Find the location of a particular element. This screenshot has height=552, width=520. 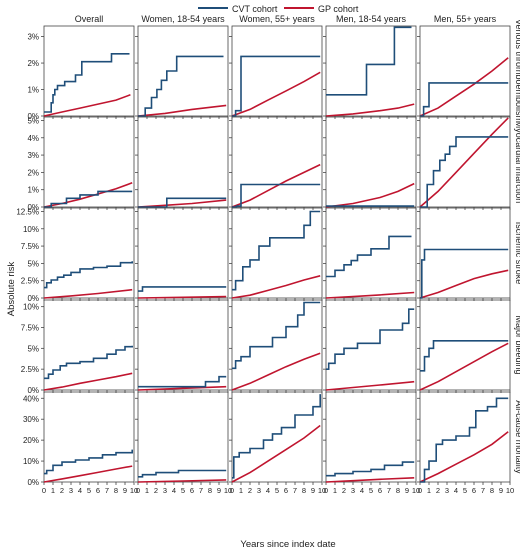

panel: 0% 1% 2% 3% 4% 5% is located at coordinates (81, 164).